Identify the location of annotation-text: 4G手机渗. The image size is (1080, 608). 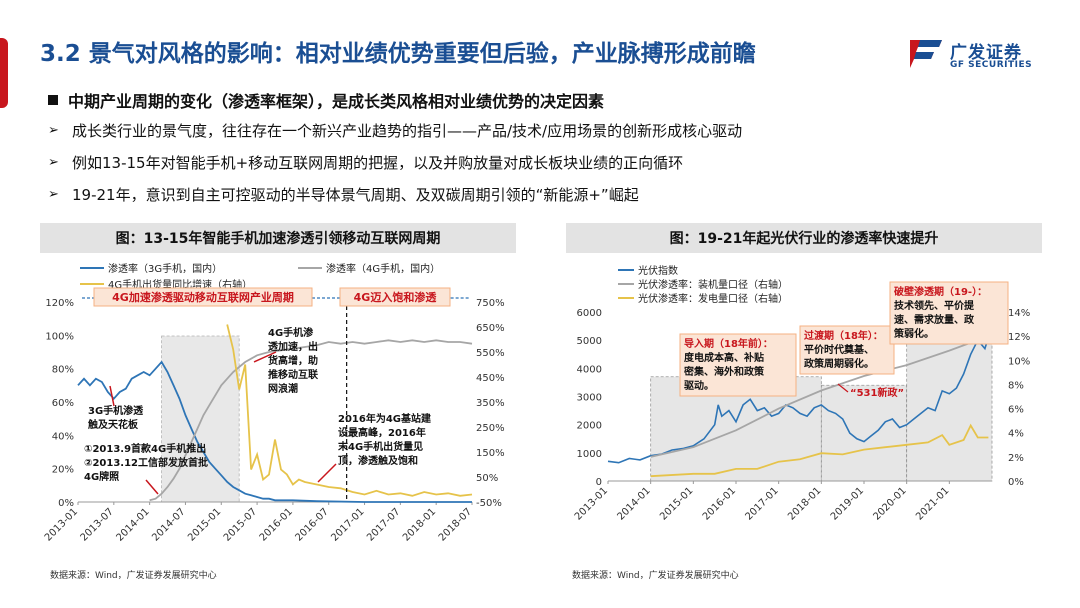
(291, 332).